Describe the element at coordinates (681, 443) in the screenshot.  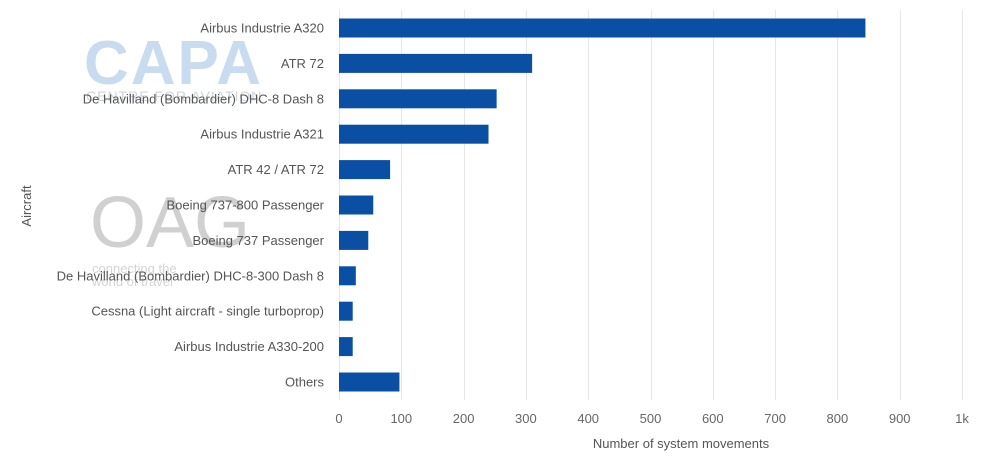
I see `x-axis-title: Number of system movements` at that location.